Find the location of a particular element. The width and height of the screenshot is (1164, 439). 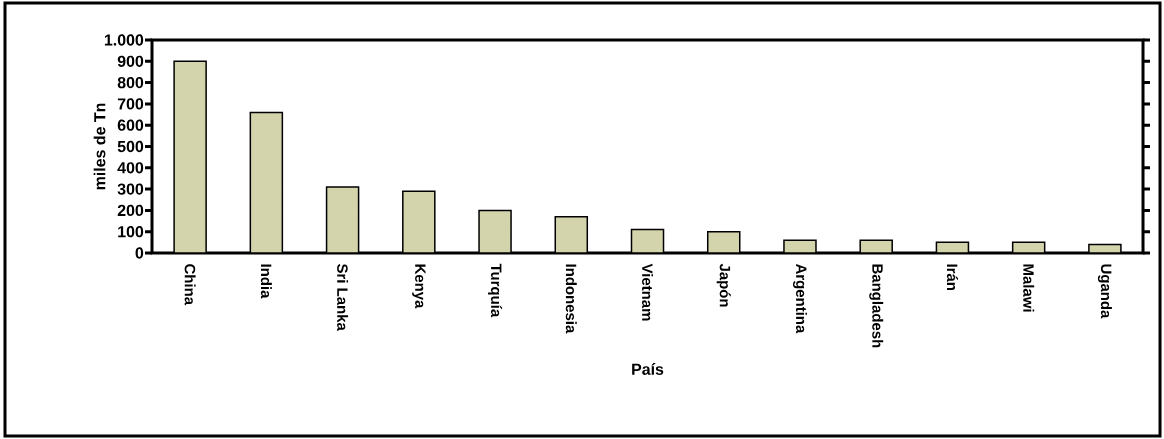

x-tick-label: Indonesia is located at coordinates (571, 299).